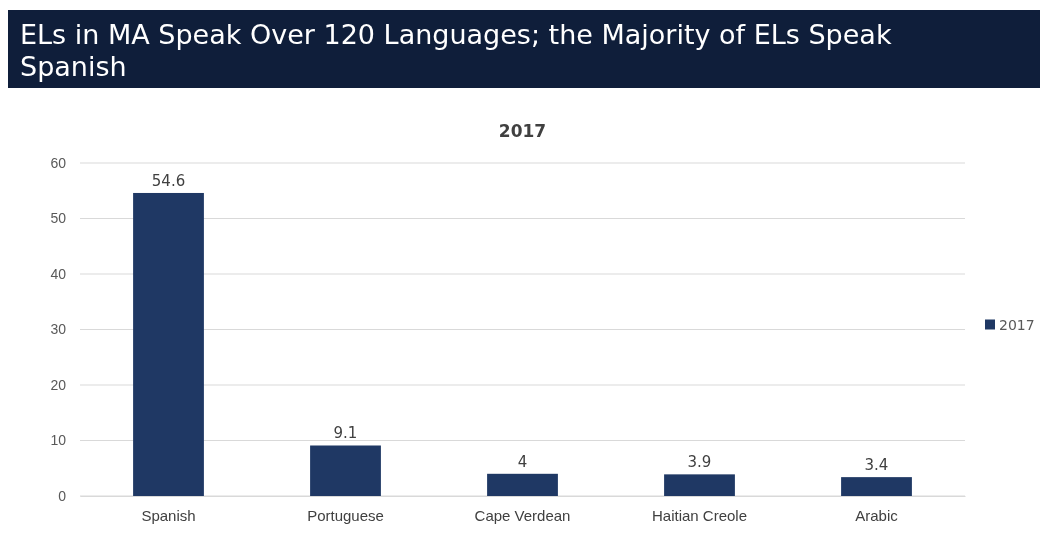 This screenshot has width=1048, height=536. I want to click on data-label: 9.1, so click(345, 433).